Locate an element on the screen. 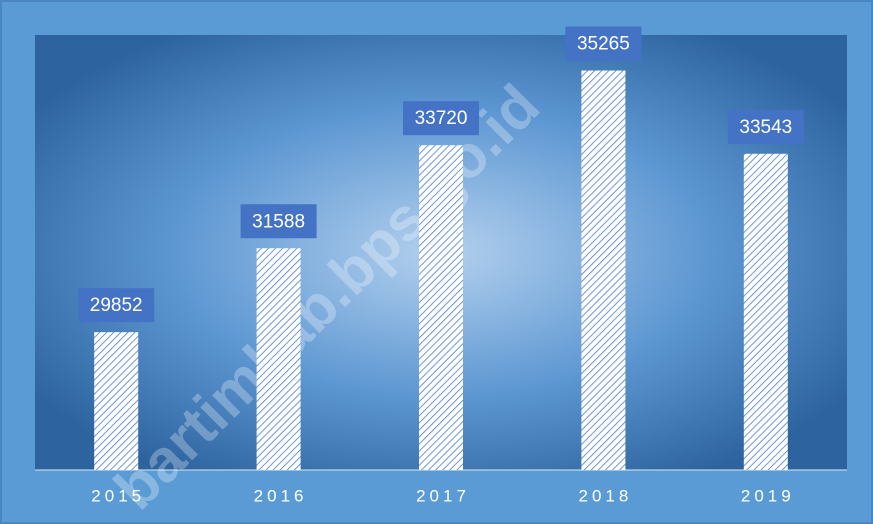 The width and height of the screenshot is (873, 524). value-label: 33543 is located at coordinates (765, 127).